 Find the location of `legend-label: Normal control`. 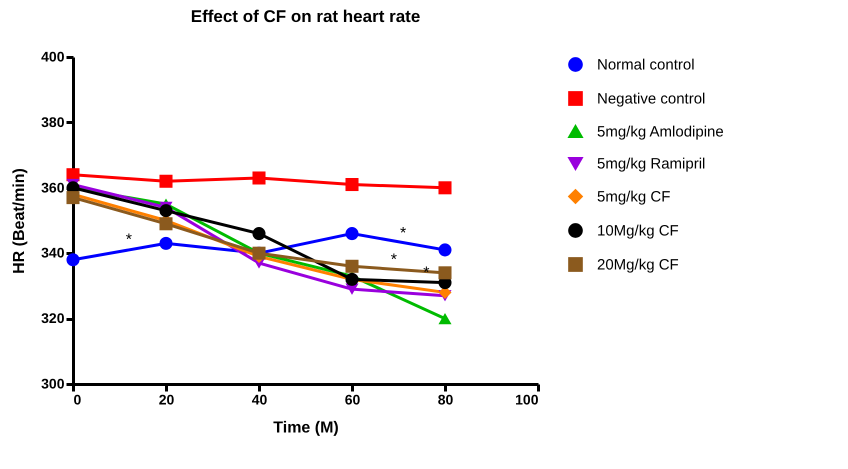

legend-label: Normal control is located at coordinates (646, 65).